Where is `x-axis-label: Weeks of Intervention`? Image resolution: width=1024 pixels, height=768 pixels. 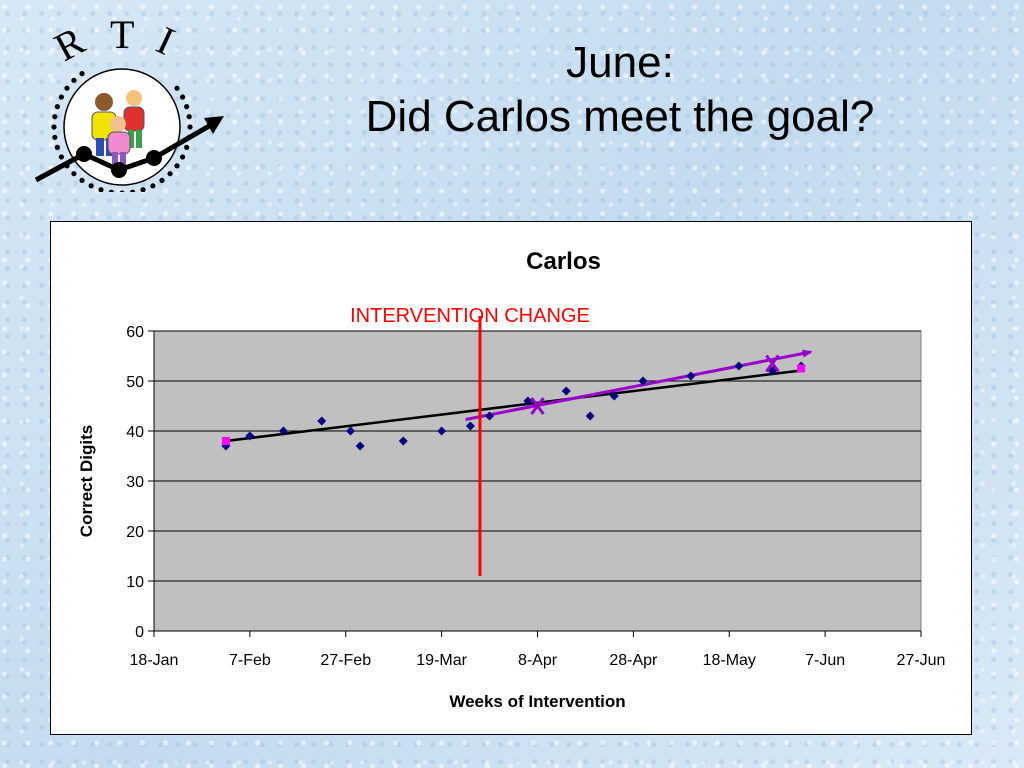
x-axis-label: Weeks of Intervention is located at coordinates (537, 701).